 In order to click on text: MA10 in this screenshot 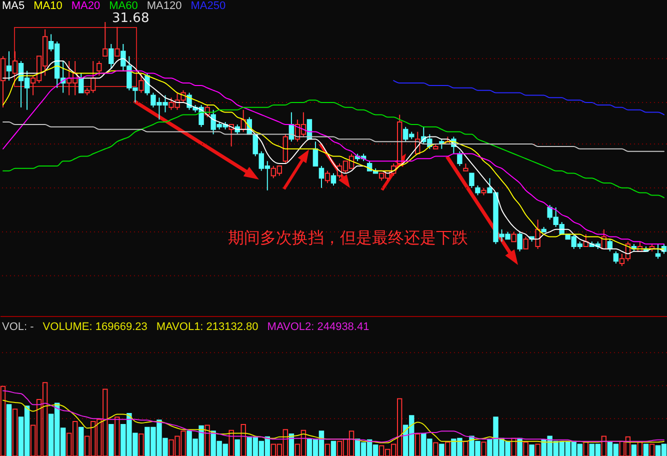, I will do `click(48, 6)`.